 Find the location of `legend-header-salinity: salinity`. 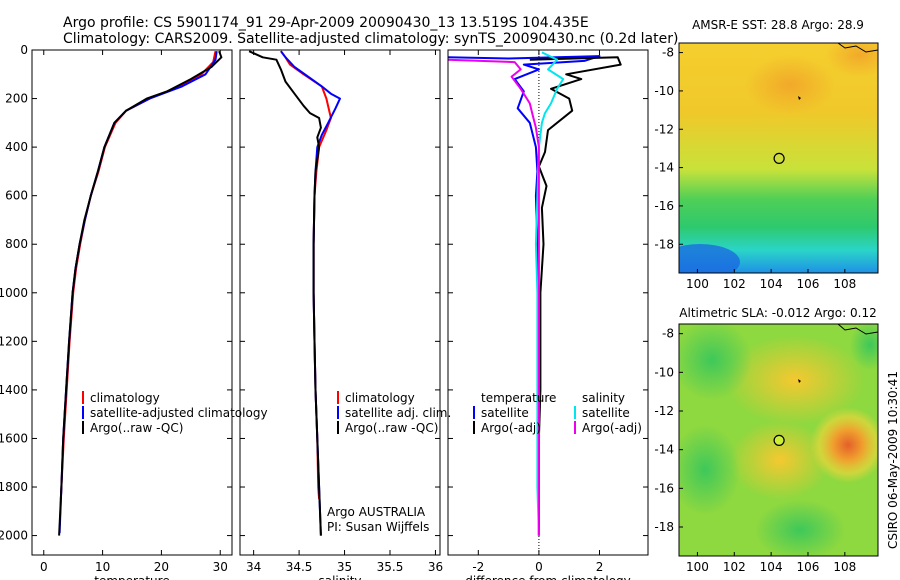

legend-header-salinity: salinity is located at coordinates (603, 398).